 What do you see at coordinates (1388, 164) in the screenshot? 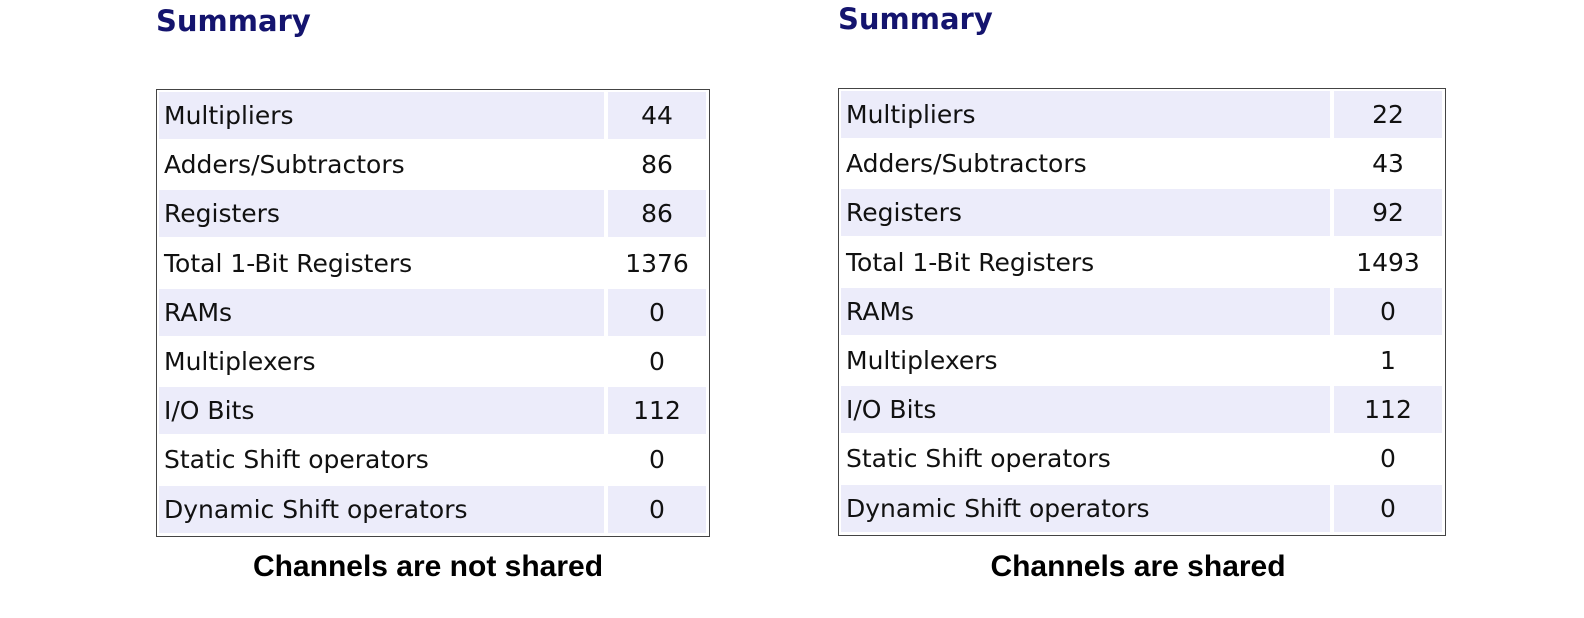
I see `row-value: 43` at bounding box center [1388, 164].